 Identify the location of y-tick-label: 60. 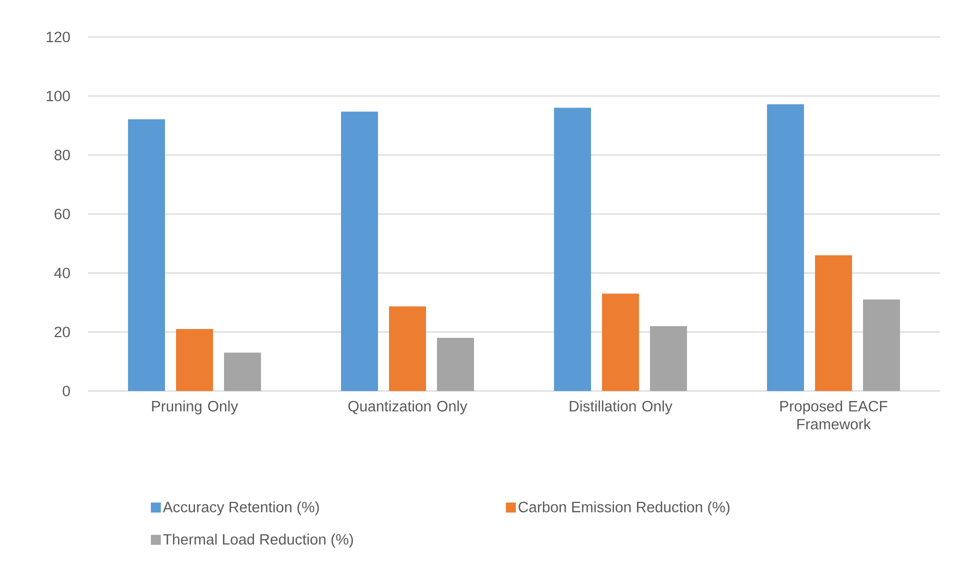
(62, 214).